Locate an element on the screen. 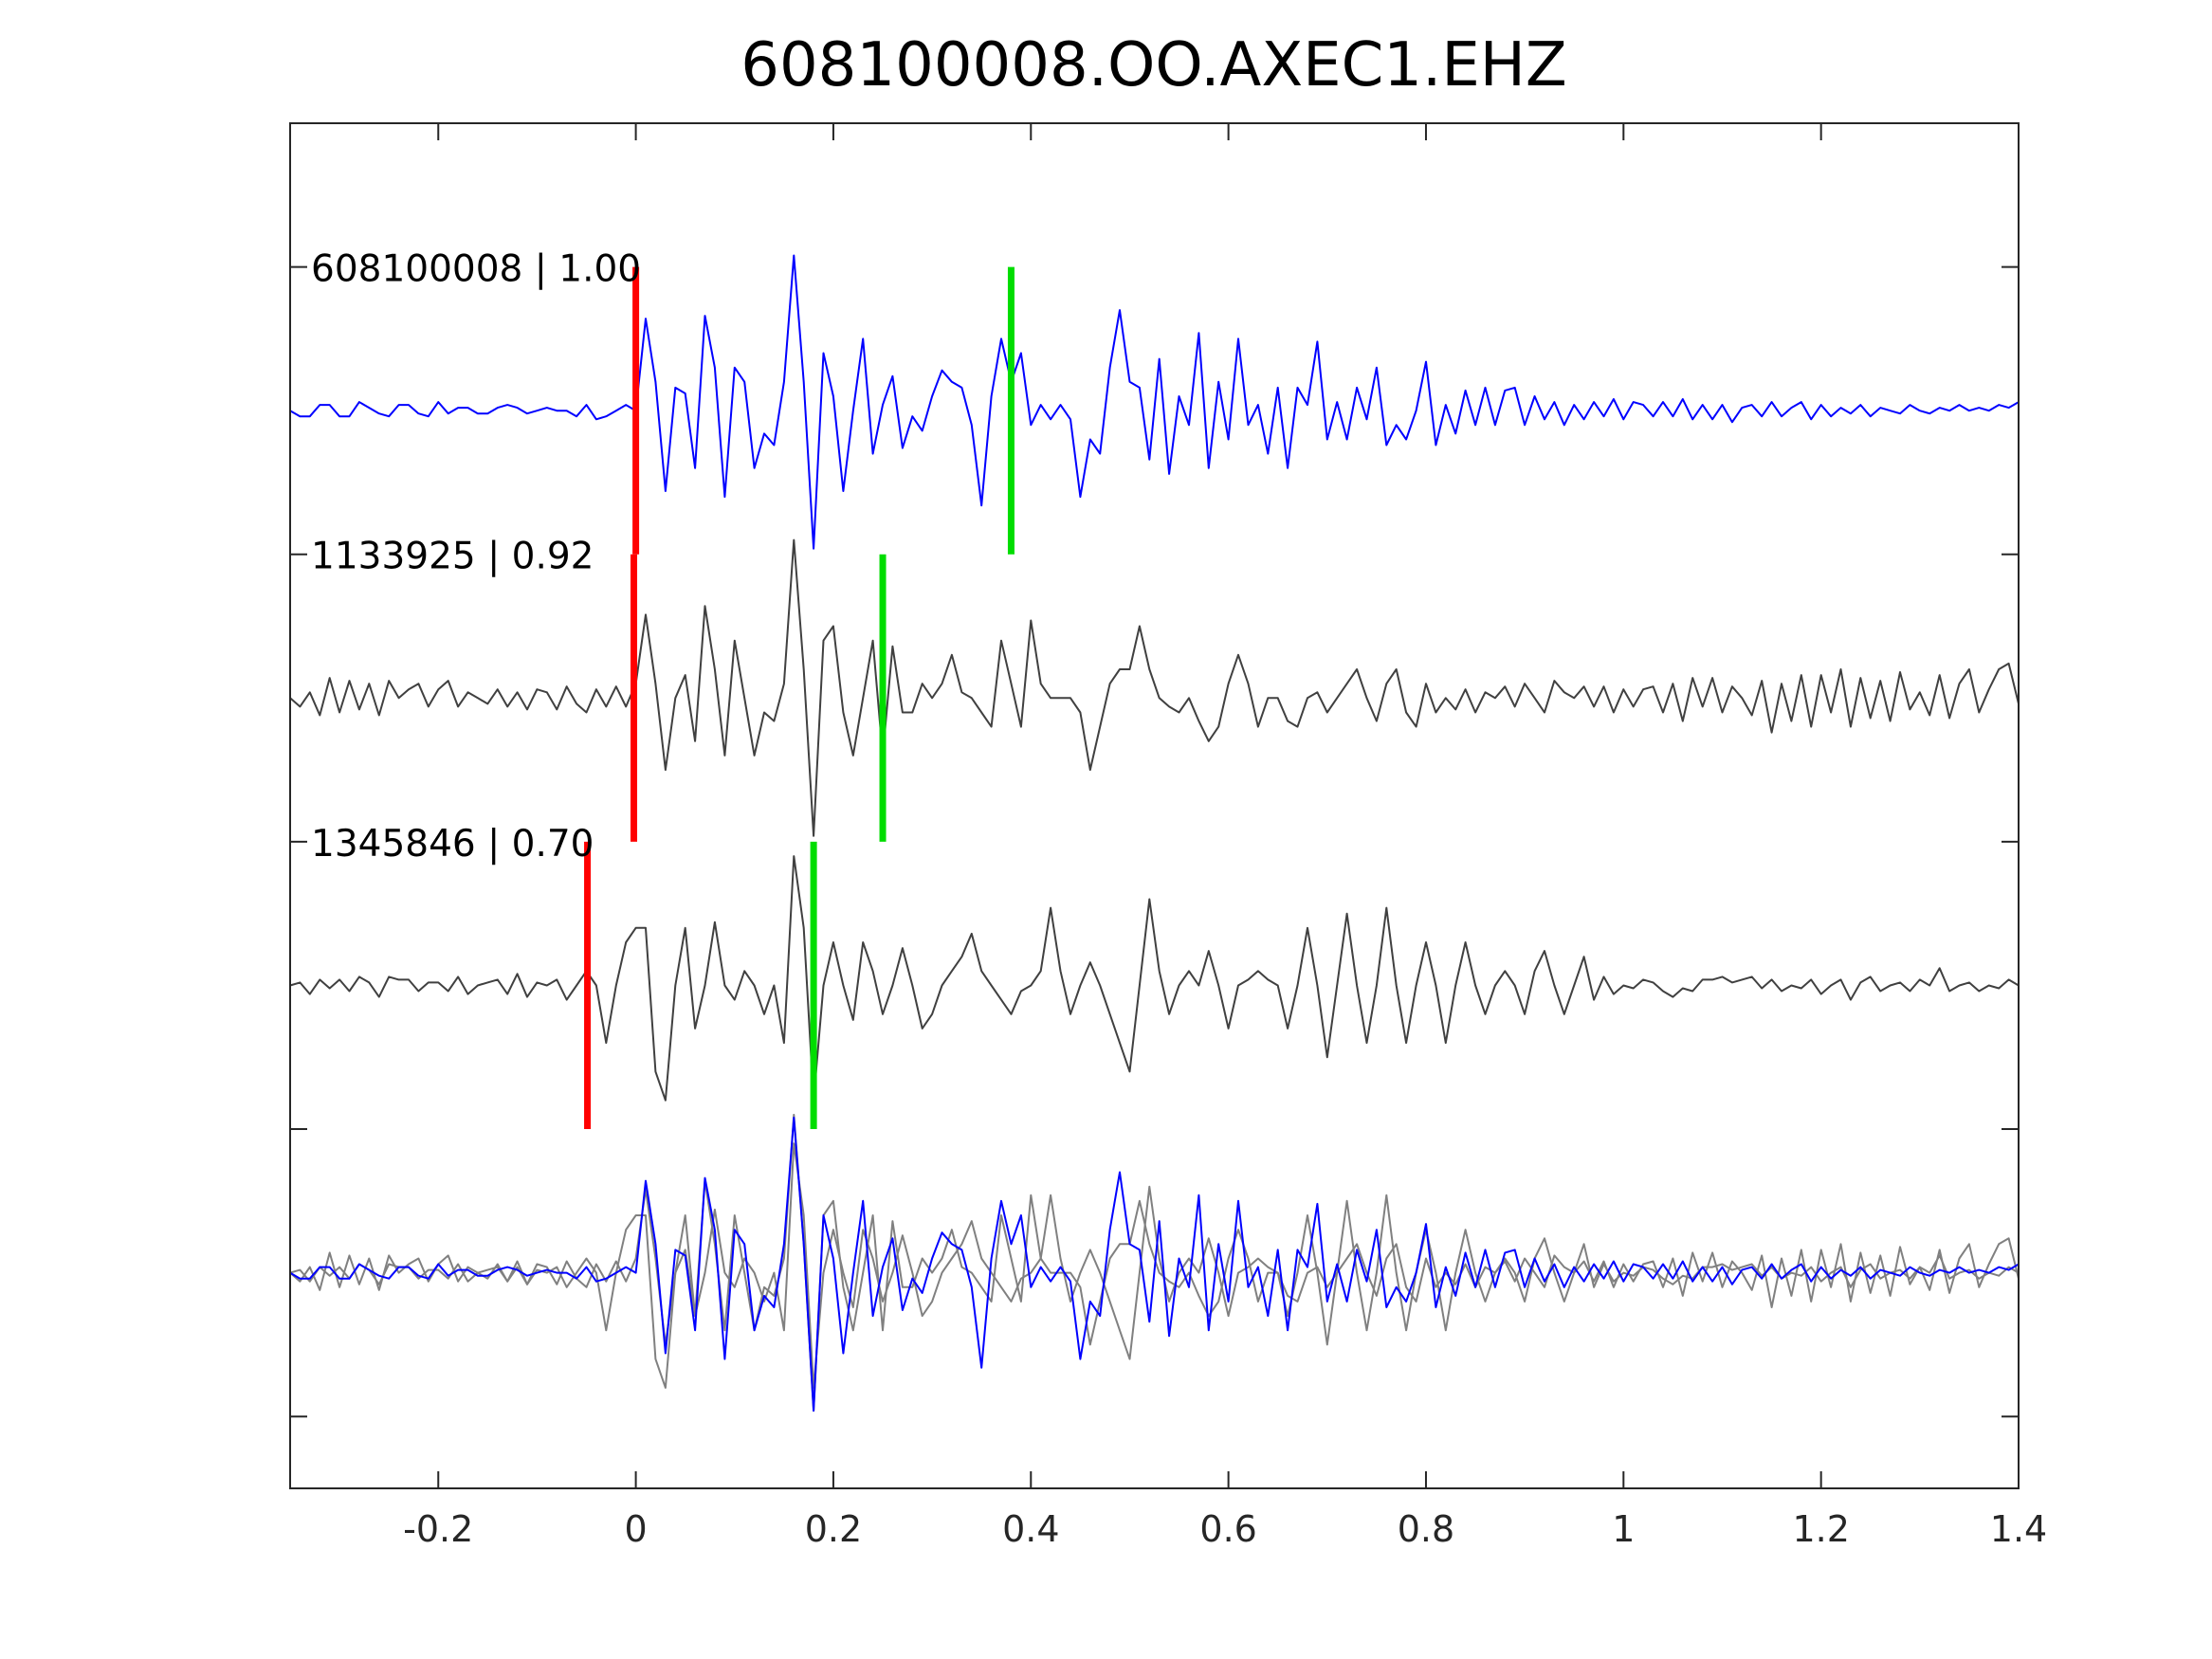  x-tick-label: 0.2 is located at coordinates (833, 1529).